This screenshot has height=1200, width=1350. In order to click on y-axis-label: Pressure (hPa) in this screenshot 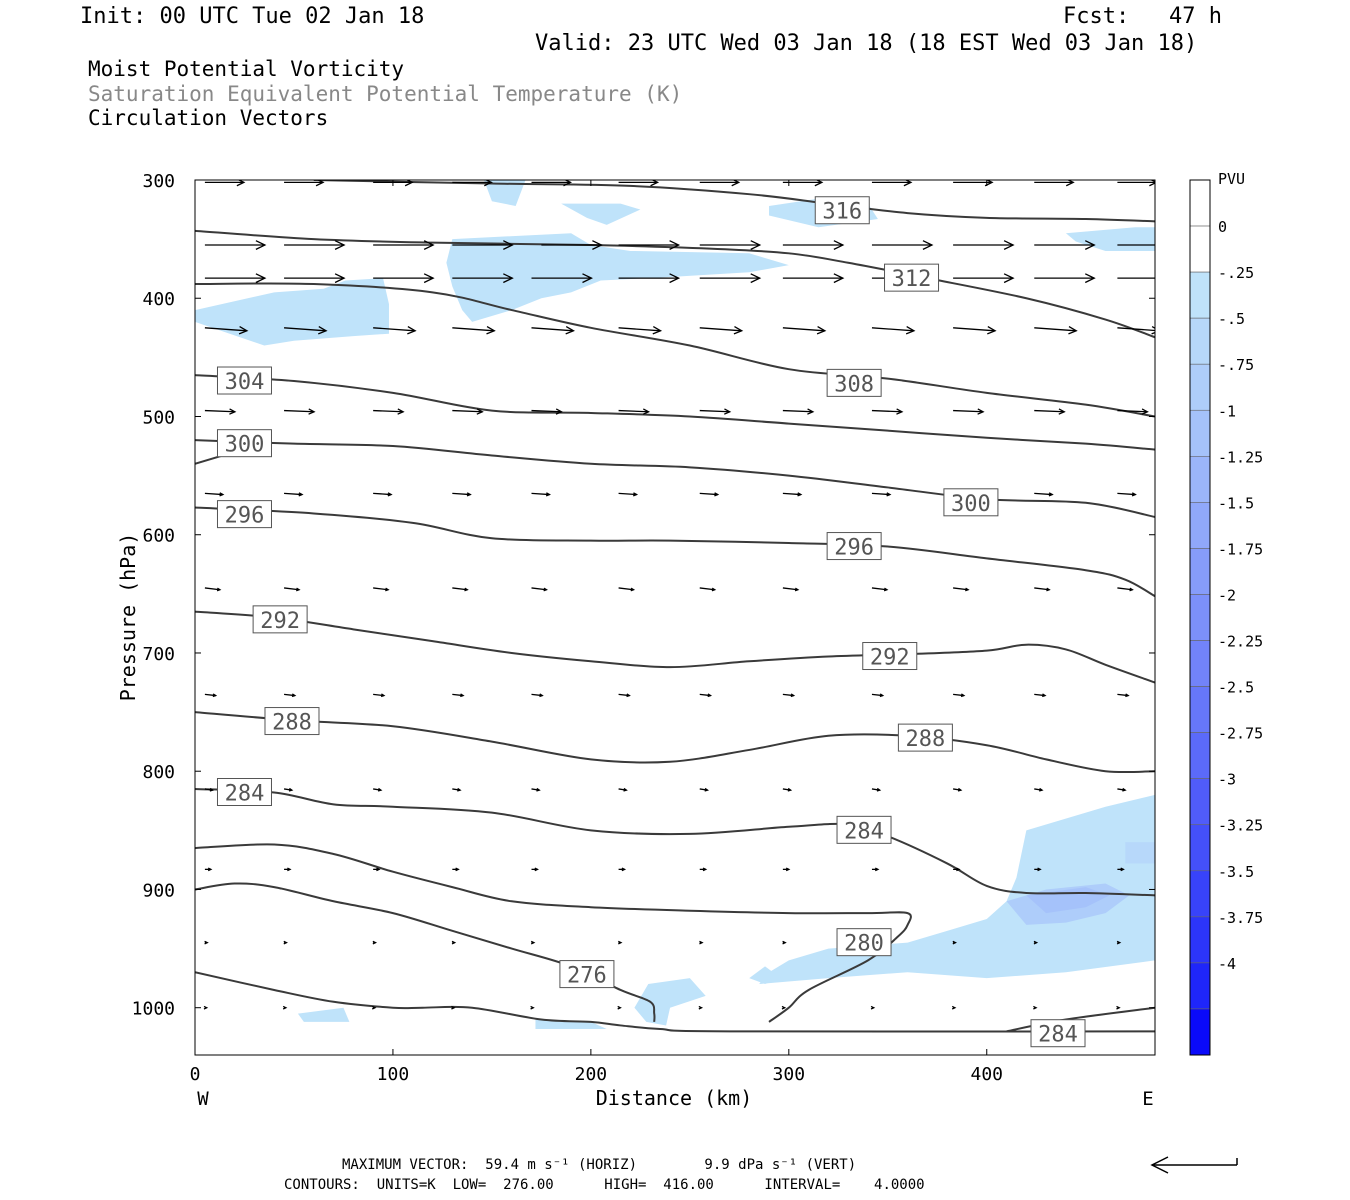, I will do `click(128, 617)`.